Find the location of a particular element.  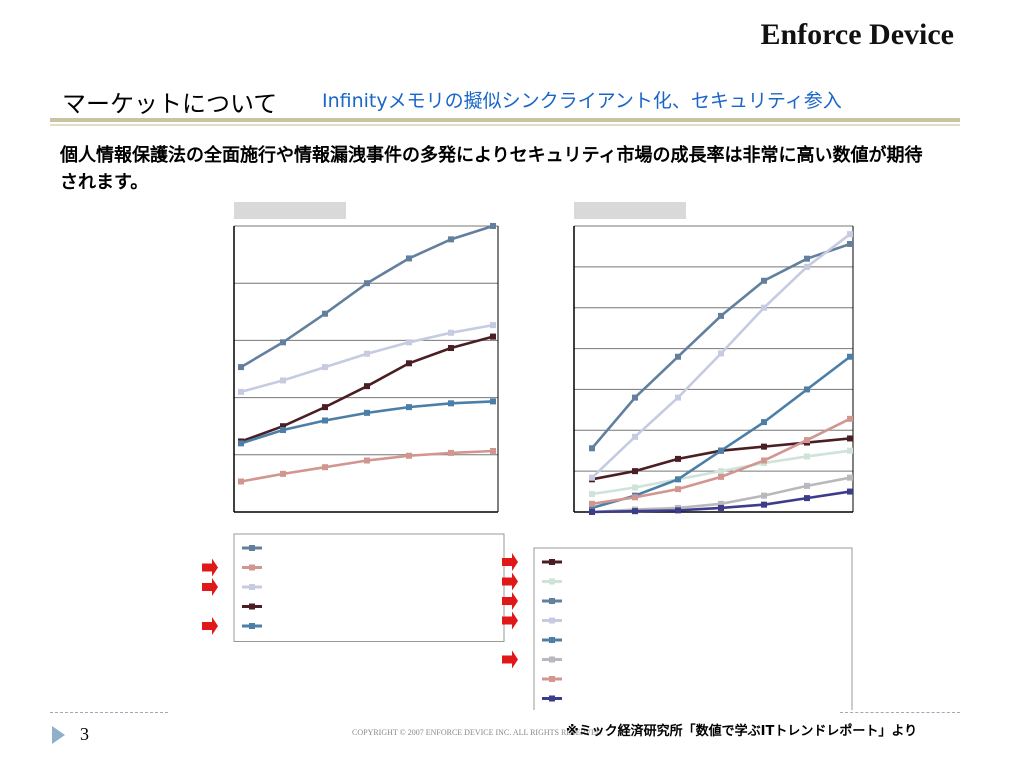

header-divider is located at coordinates (505, 120).